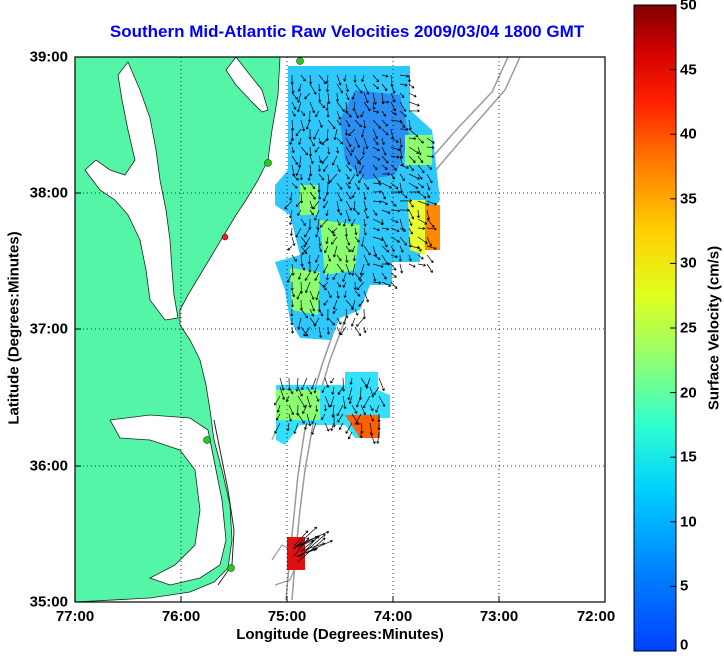 This screenshot has height=659, width=724. Describe the element at coordinates (181, 616) in the screenshot. I see `x-tick-label: 76:00` at that location.